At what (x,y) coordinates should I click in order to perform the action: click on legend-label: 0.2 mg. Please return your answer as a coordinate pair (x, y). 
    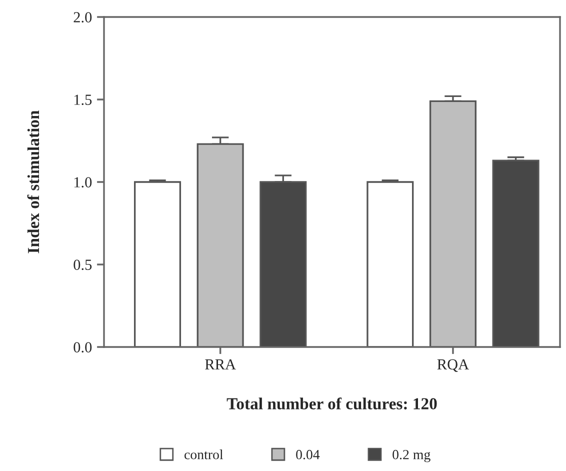
    Looking at the image, I should click on (411, 456).